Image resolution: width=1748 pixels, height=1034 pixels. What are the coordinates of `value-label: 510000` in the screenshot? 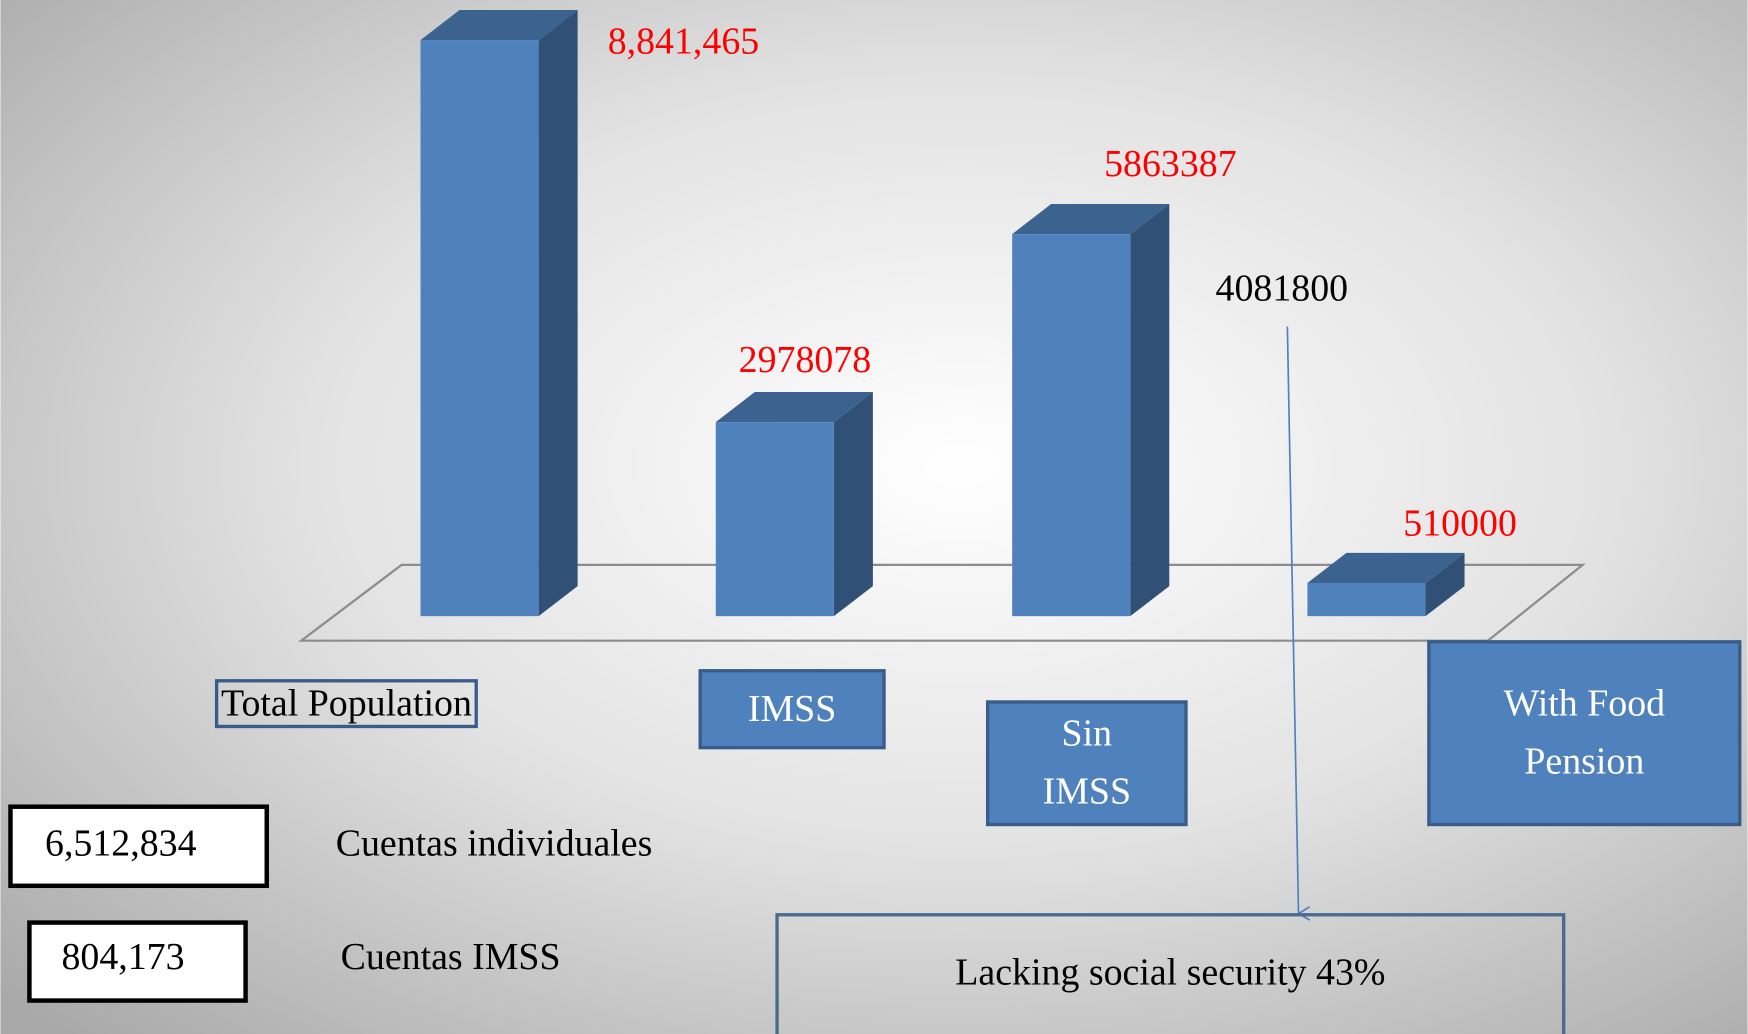 It's located at (1460, 524).